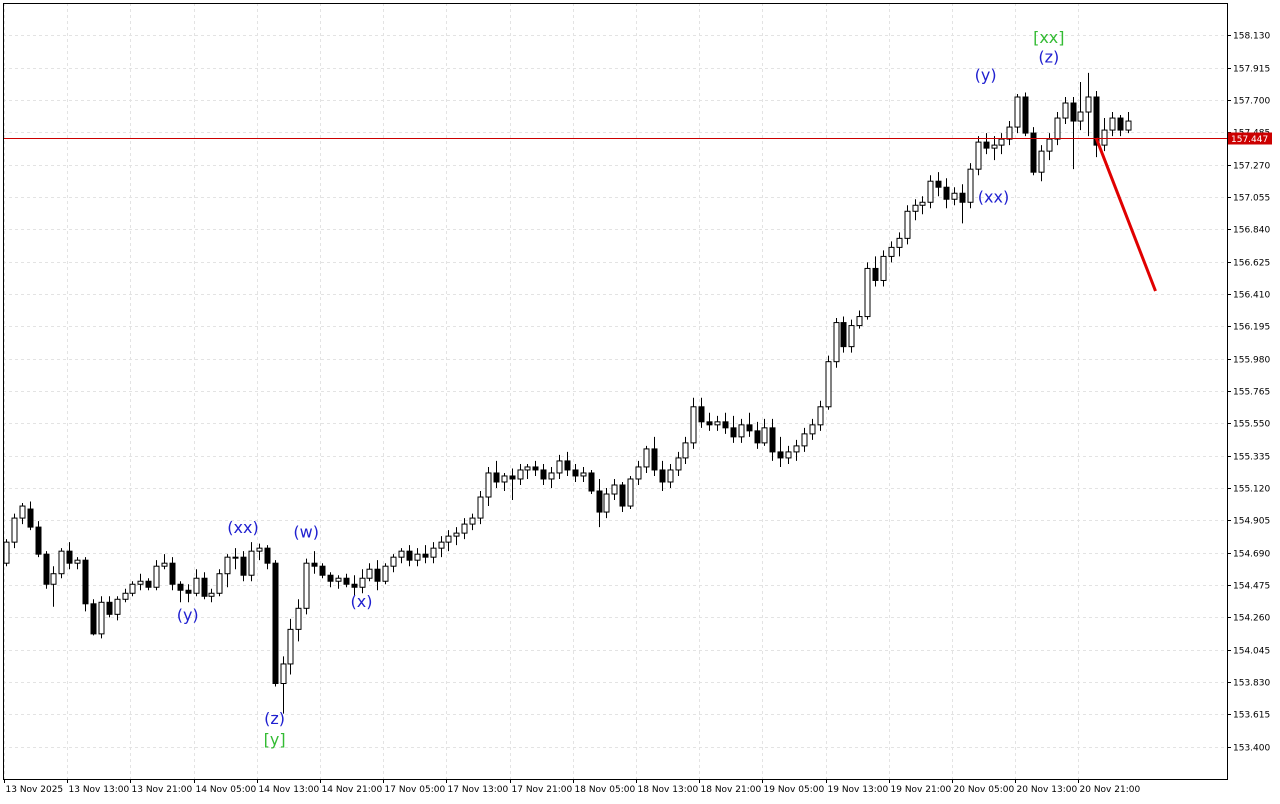 The width and height of the screenshot is (1280, 804). I want to click on y-tick-label: 156.195, so click(1251, 328).